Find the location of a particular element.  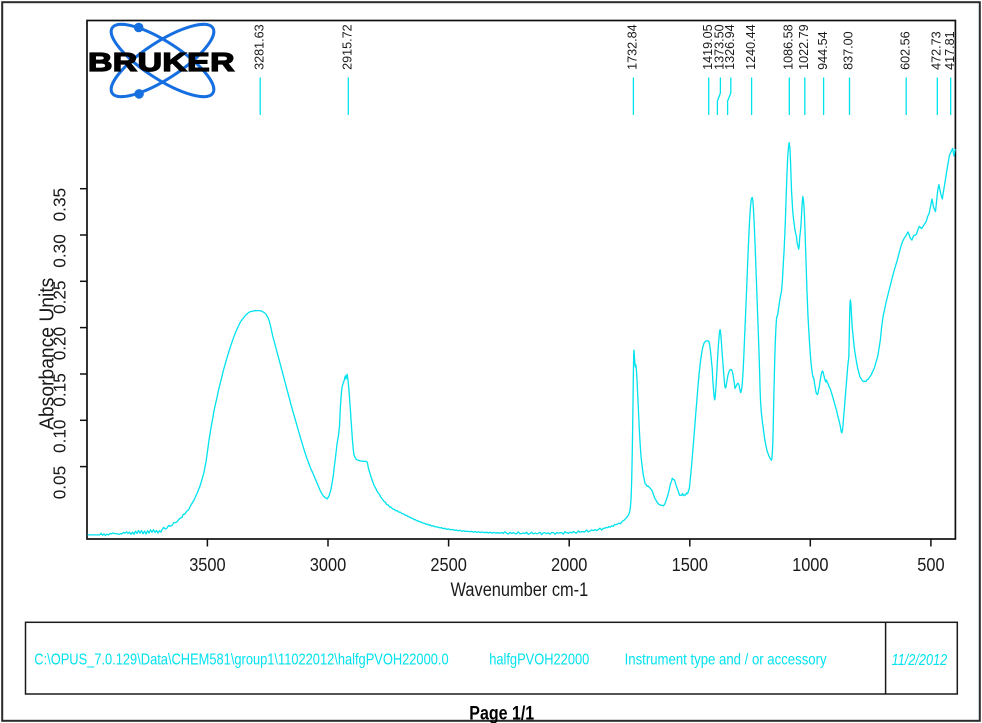

svg-text: 0.15 is located at coordinates (59, 390).